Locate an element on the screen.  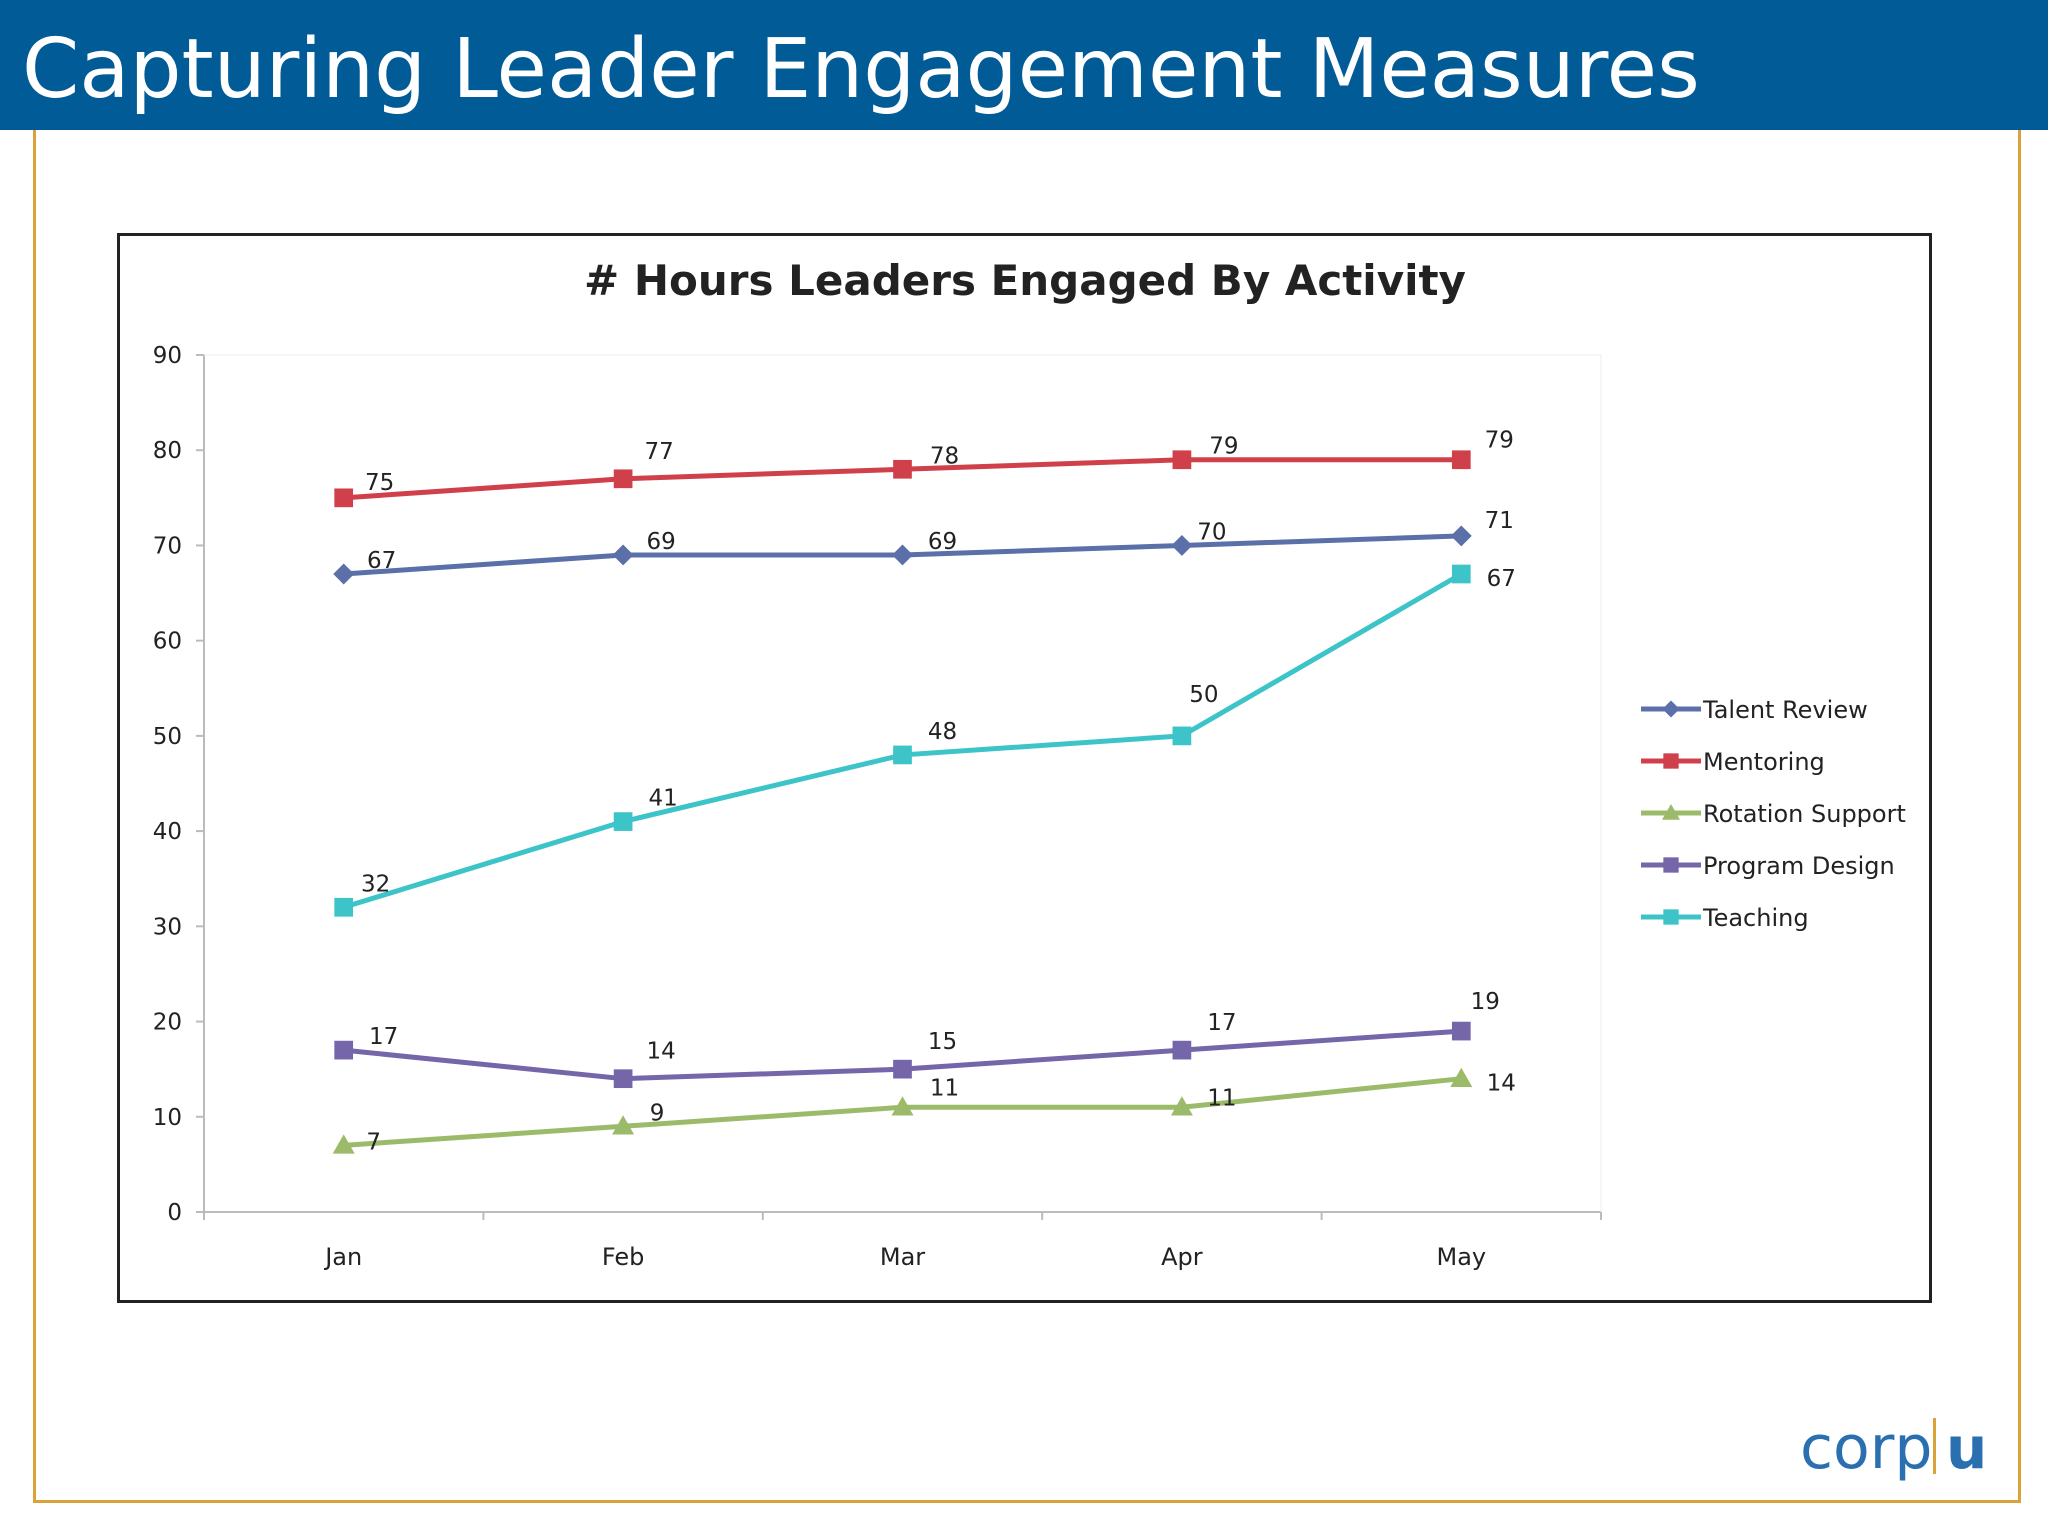
data-label: 48 is located at coordinates (942, 732).